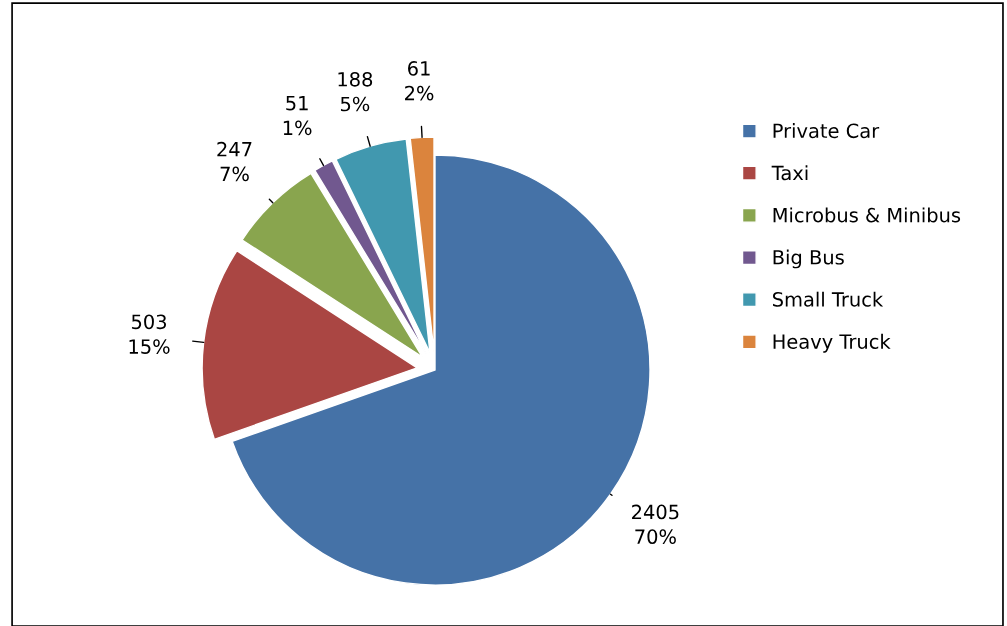 The width and height of the screenshot is (1007, 626). Describe the element at coordinates (867, 215) in the screenshot. I see `legend-label: Microbus & Minibus` at that location.